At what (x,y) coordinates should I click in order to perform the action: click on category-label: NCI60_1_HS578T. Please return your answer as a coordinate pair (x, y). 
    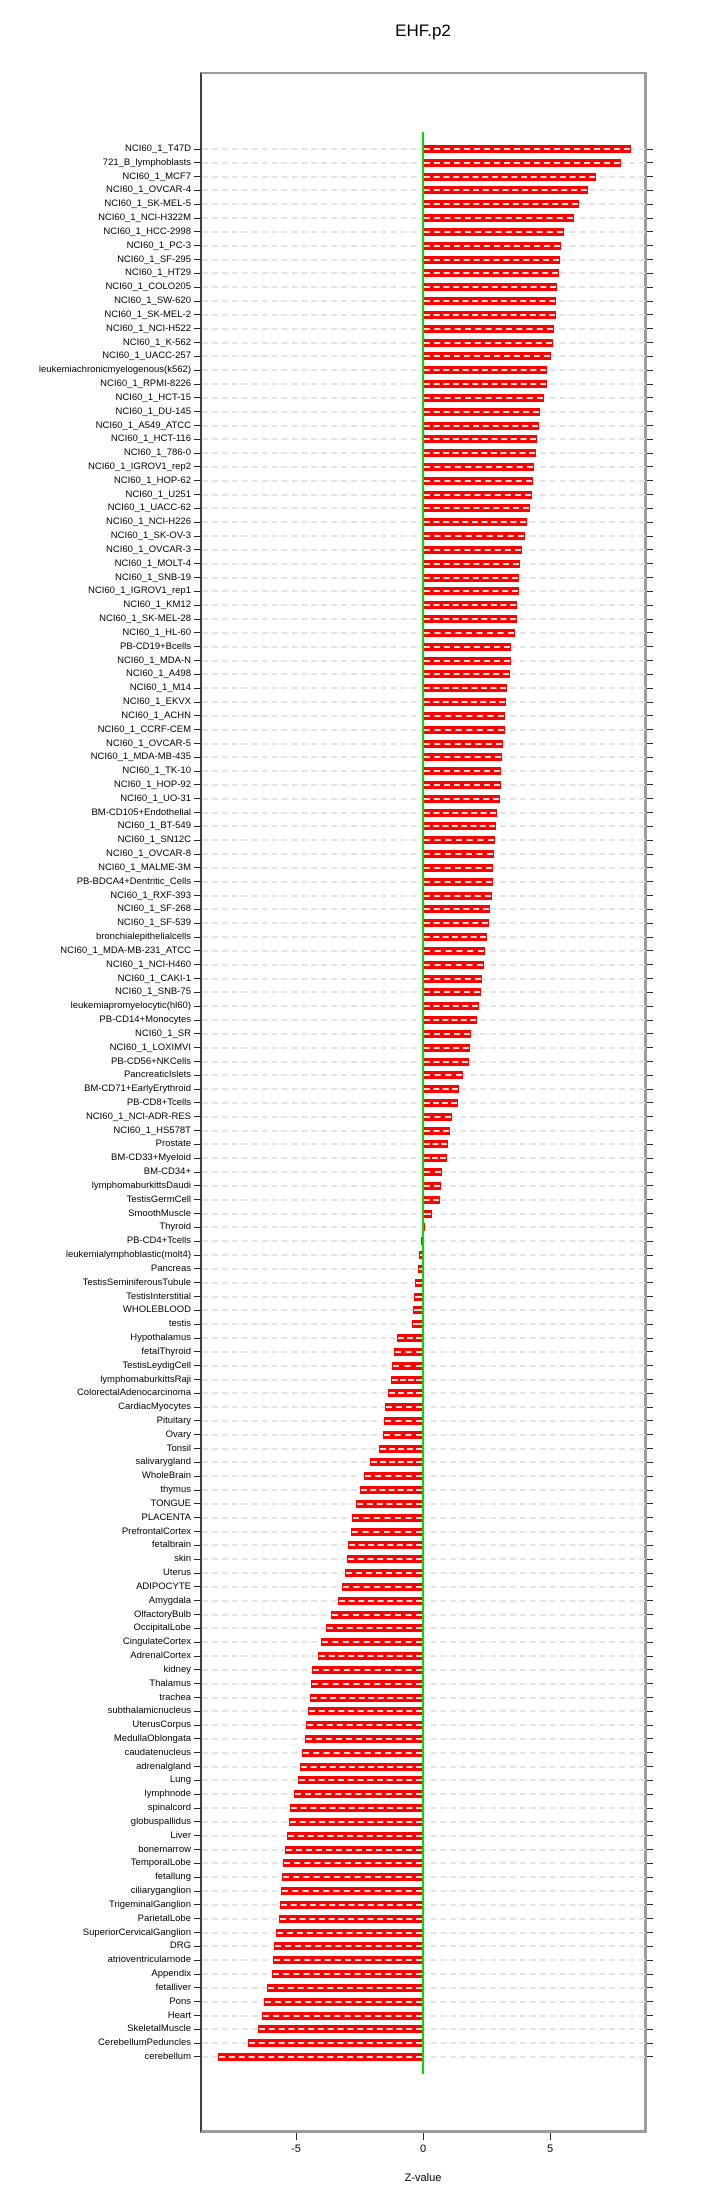
    Looking at the image, I should click on (152, 1130).